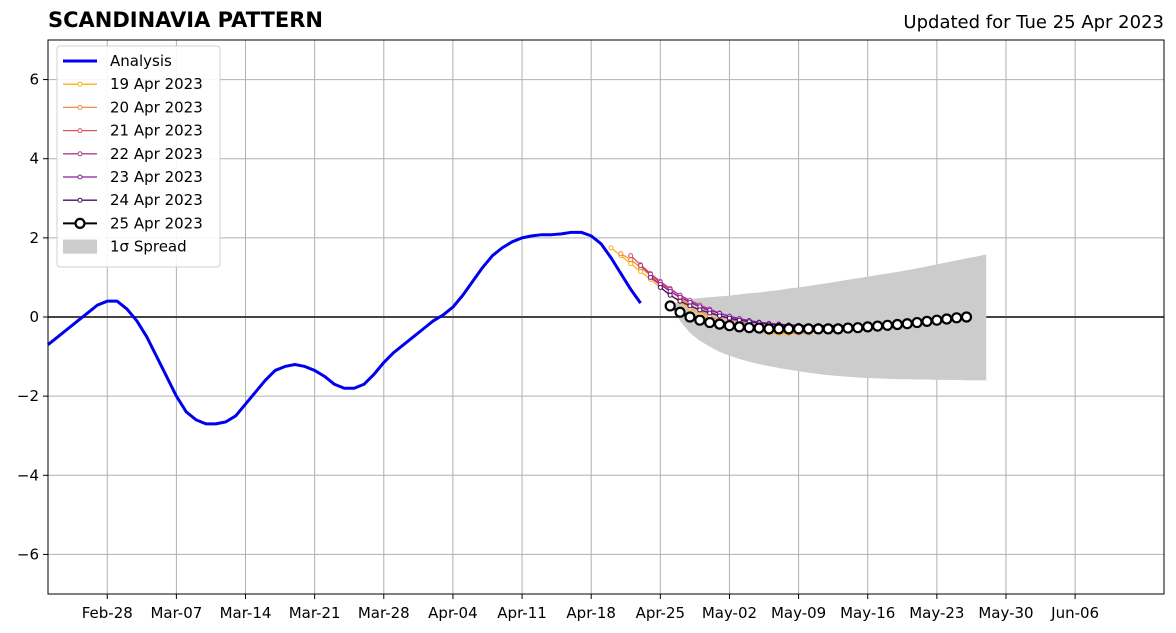 Image resolution: width=1176 pixels, height=633 pixels. Describe the element at coordinates (28, 396) in the screenshot. I see `y-tick-label: −2` at that location.